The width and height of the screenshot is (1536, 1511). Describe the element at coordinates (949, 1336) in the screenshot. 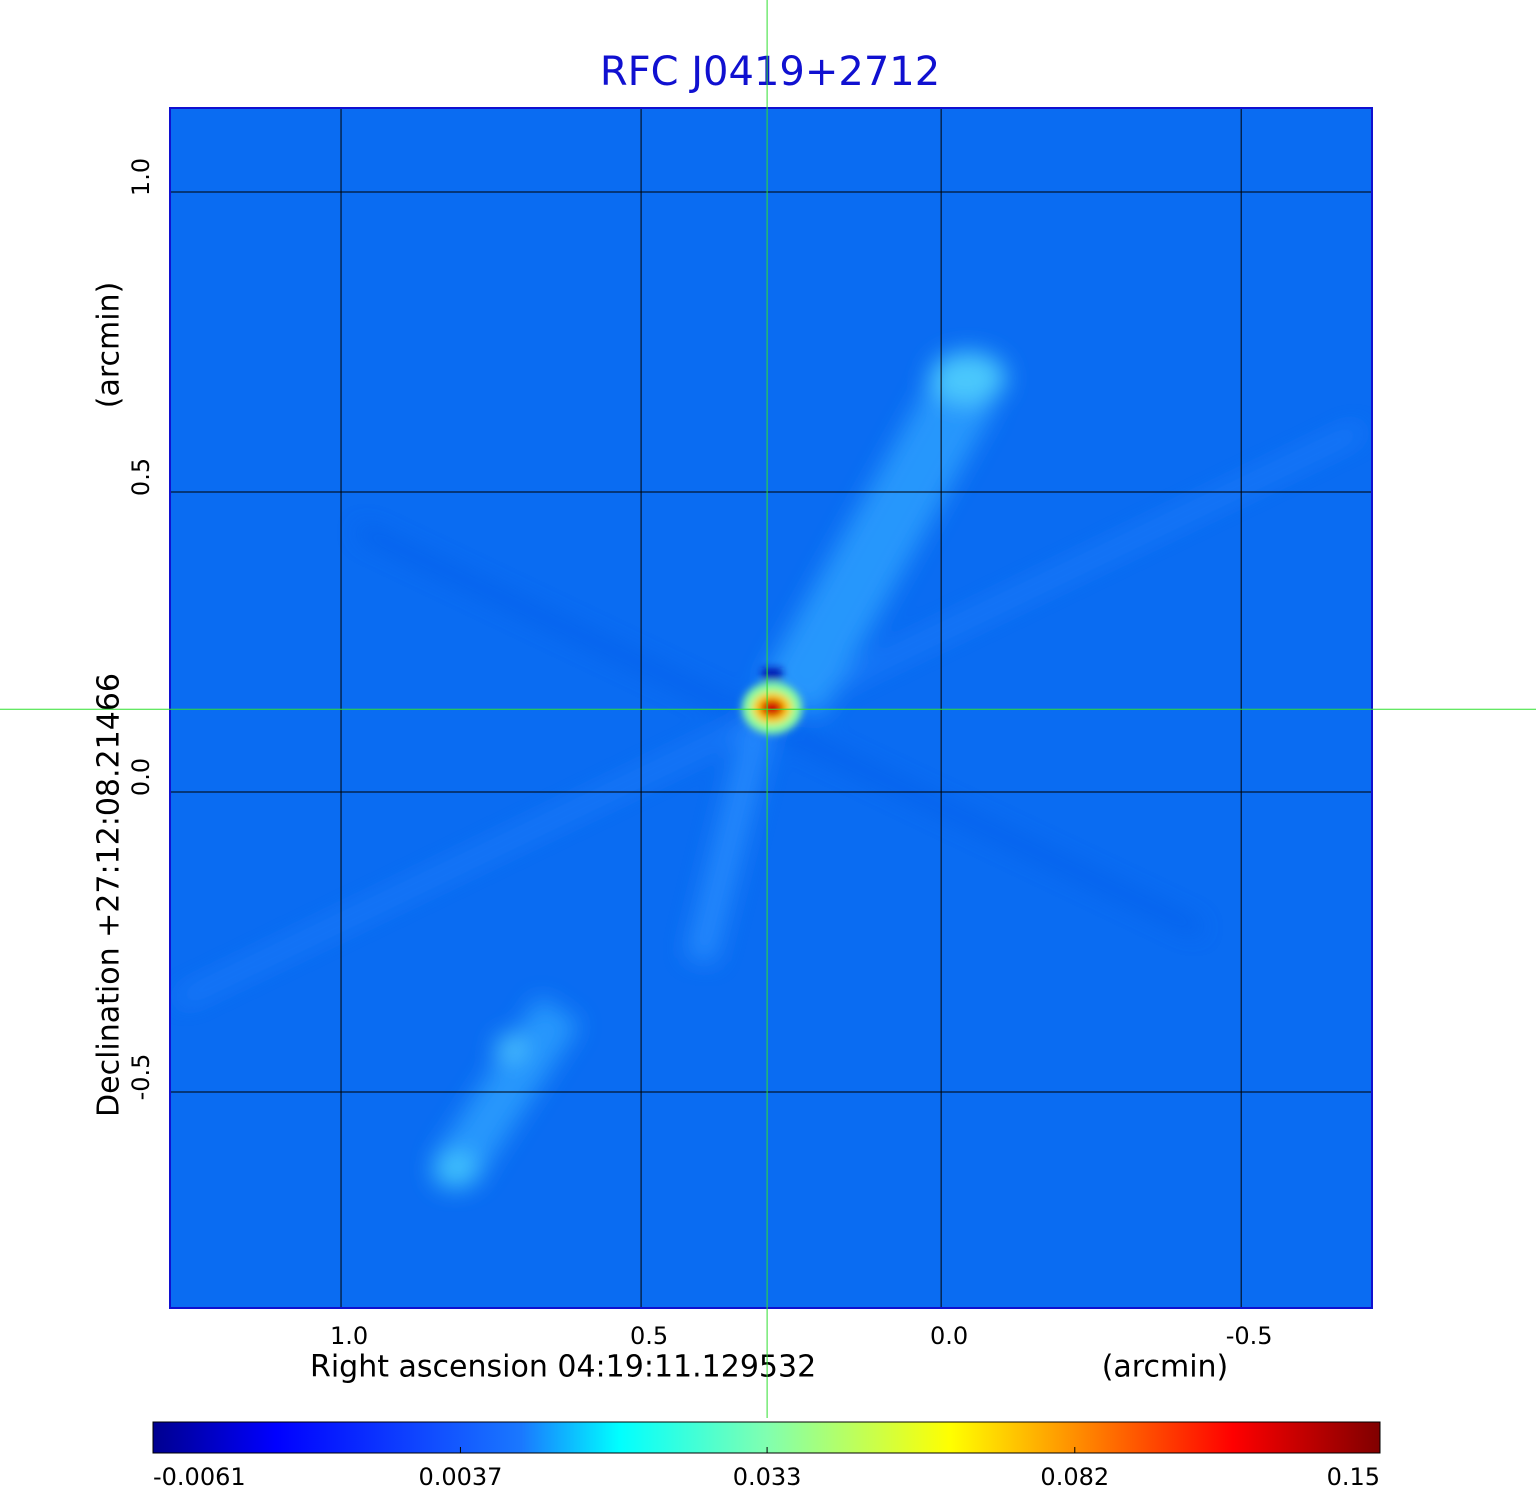

I see `x-tick-label: 0.0` at that location.